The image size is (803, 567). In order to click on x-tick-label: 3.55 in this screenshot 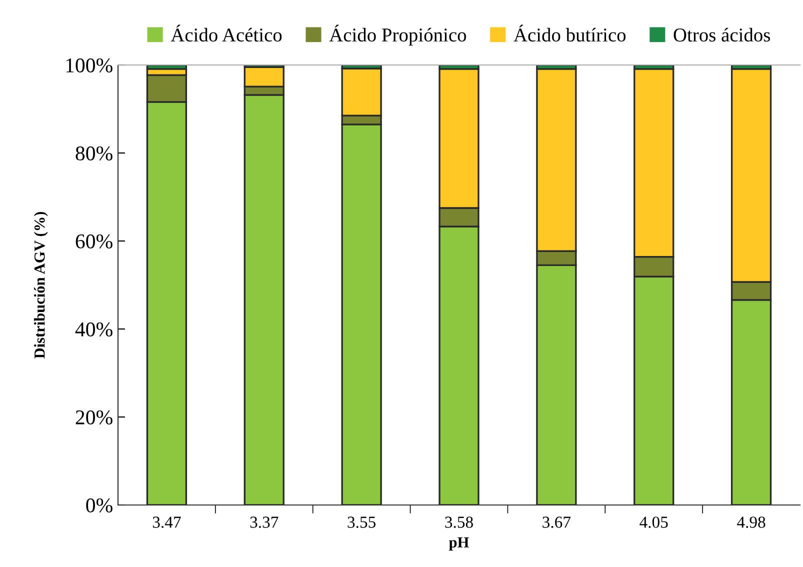, I will do `click(362, 522)`.